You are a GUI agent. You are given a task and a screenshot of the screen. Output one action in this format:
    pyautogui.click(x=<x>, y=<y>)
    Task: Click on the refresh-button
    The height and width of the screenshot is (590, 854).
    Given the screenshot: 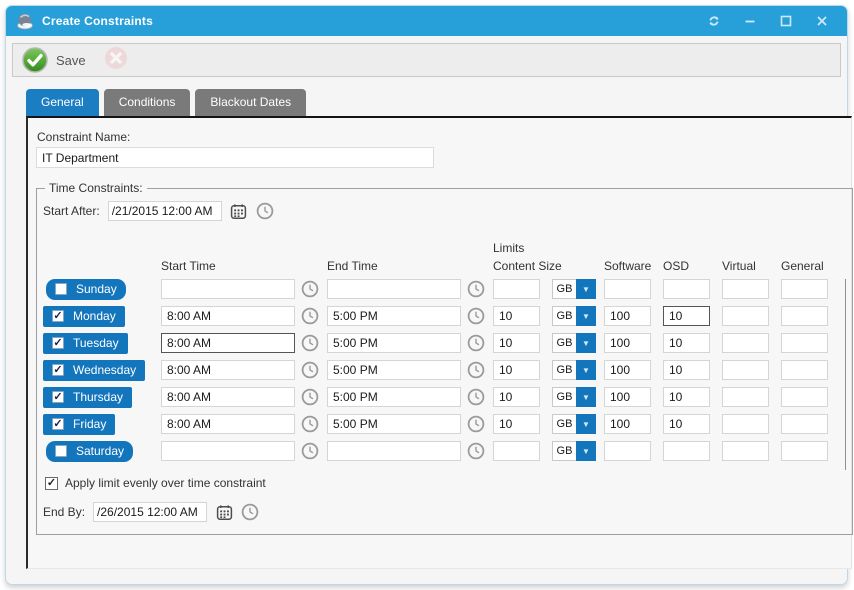 What is the action you would take?
    pyautogui.click(x=714, y=21)
    